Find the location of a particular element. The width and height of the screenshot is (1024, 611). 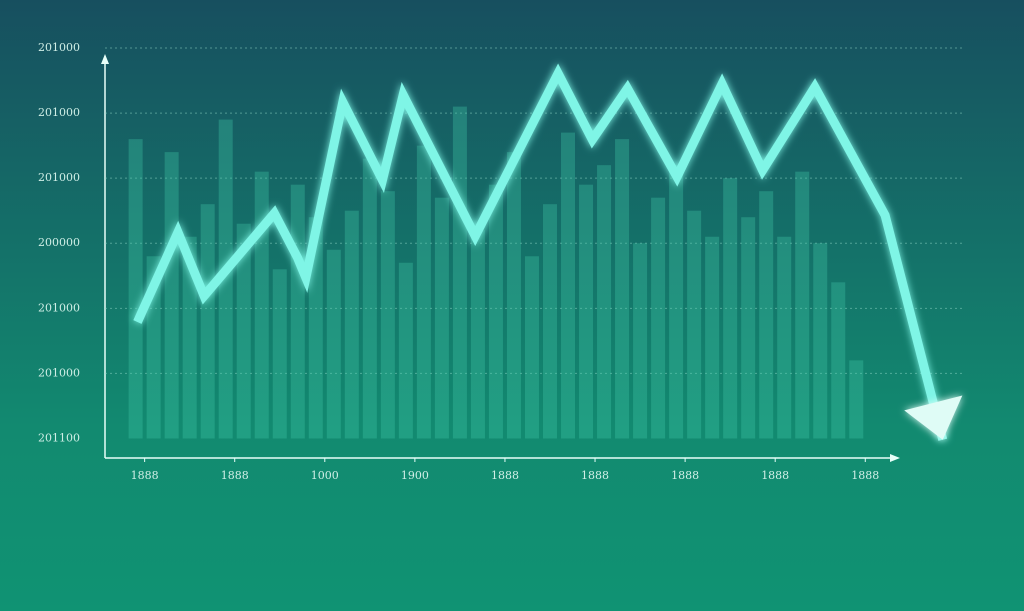

y-tick-label: 201100 is located at coordinates (59, 437).